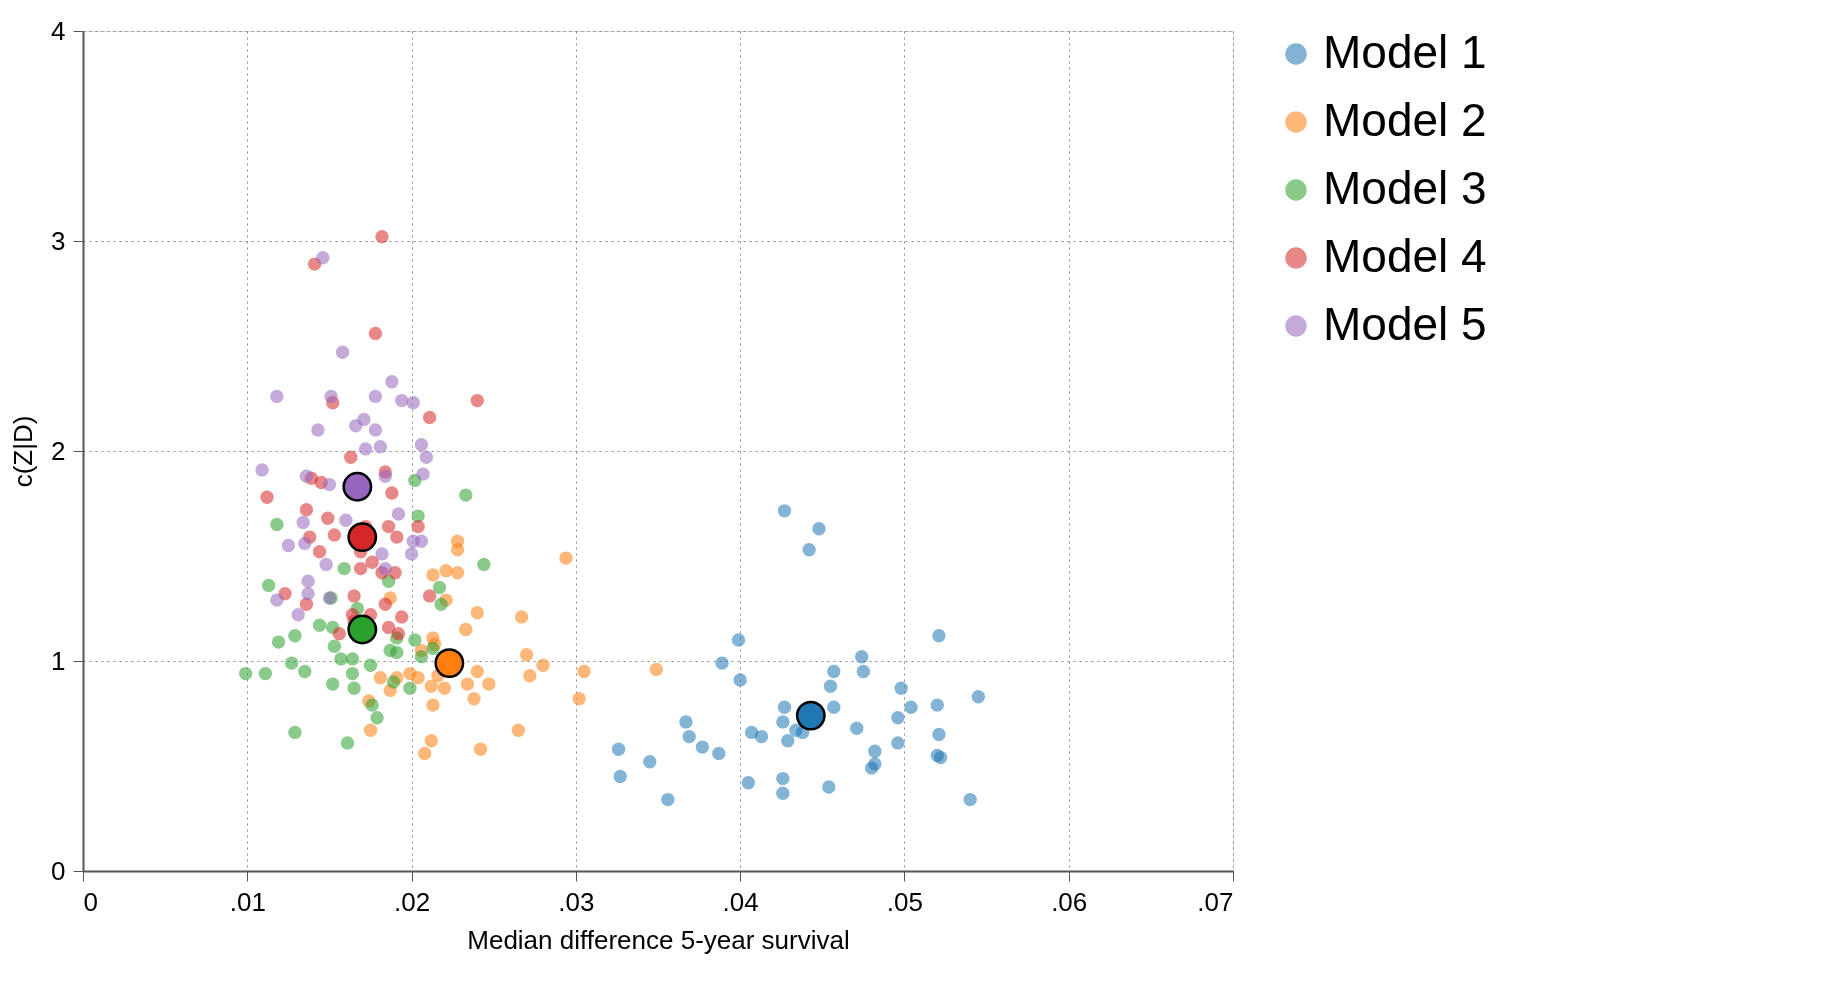 Image resolution: width=1827 pixels, height=993 pixels. Describe the element at coordinates (58, 240) in the screenshot. I see `y-tick-label: 3` at that location.